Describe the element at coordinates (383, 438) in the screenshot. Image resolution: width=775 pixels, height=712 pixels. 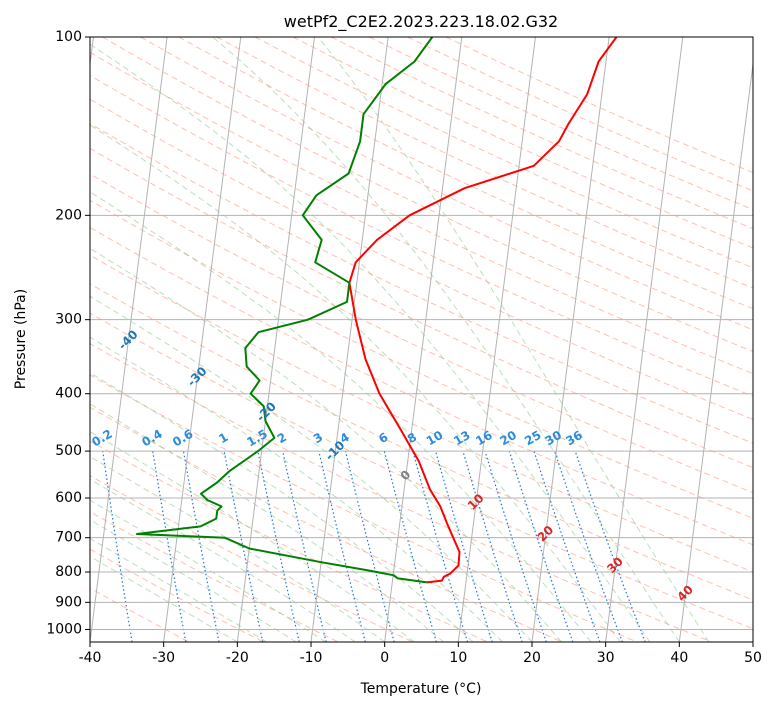
I see `mixing-ratio-label: 6` at that location.